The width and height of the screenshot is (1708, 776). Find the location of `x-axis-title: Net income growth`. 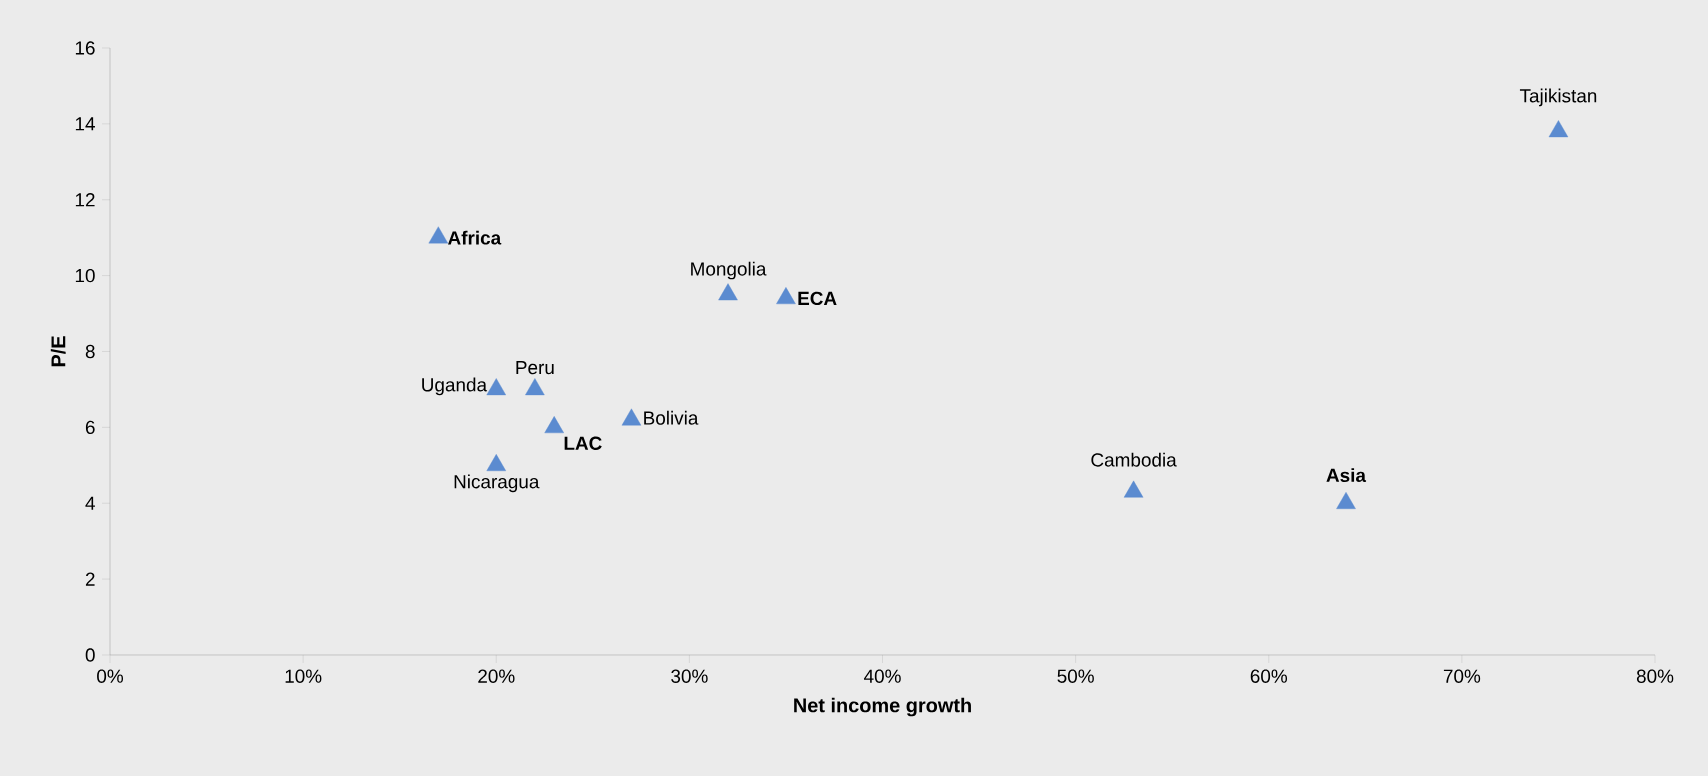

x-axis-title: Net income growth is located at coordinates (882, 707).